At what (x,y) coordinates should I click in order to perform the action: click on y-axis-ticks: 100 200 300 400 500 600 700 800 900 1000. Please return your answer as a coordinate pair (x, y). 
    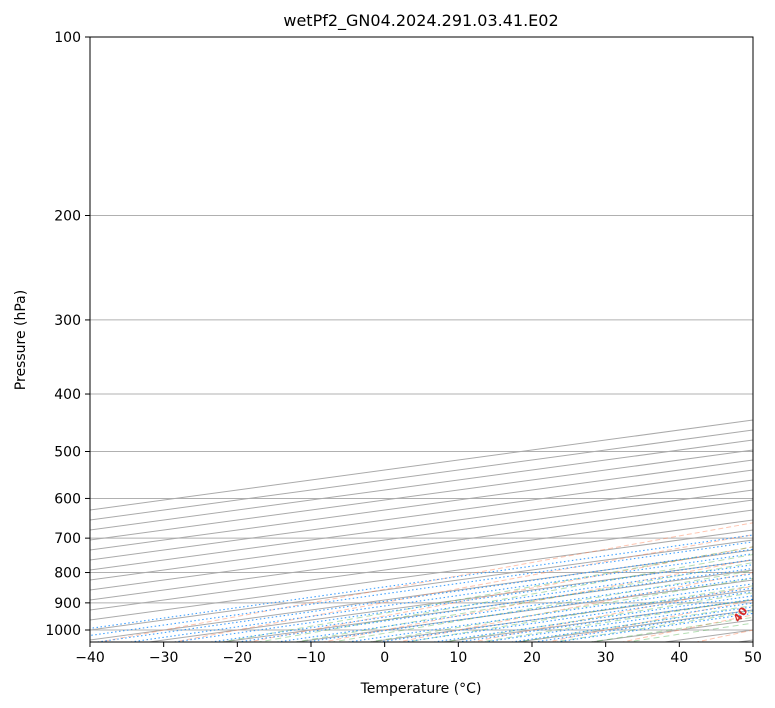
    Looking at the image, I should click on (67, 334).